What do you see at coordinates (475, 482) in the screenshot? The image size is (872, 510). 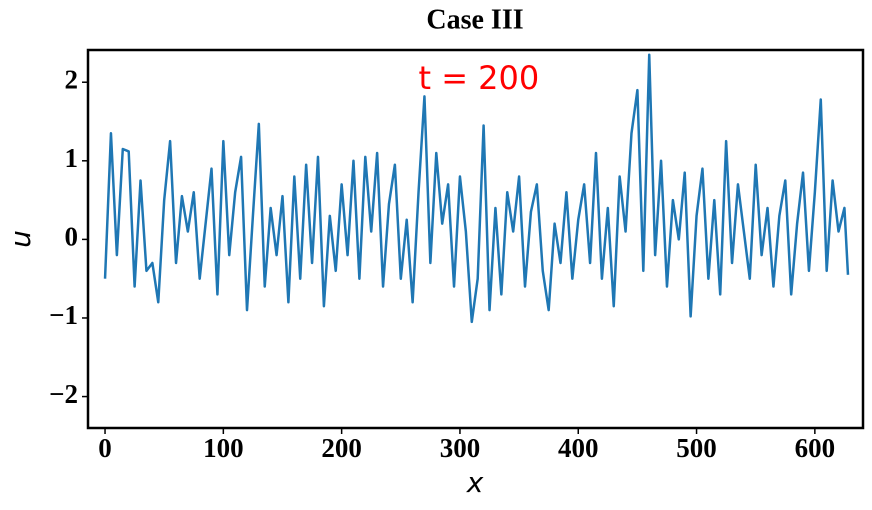 I see `x-axis-label: x` at bounding box center [475, 482].